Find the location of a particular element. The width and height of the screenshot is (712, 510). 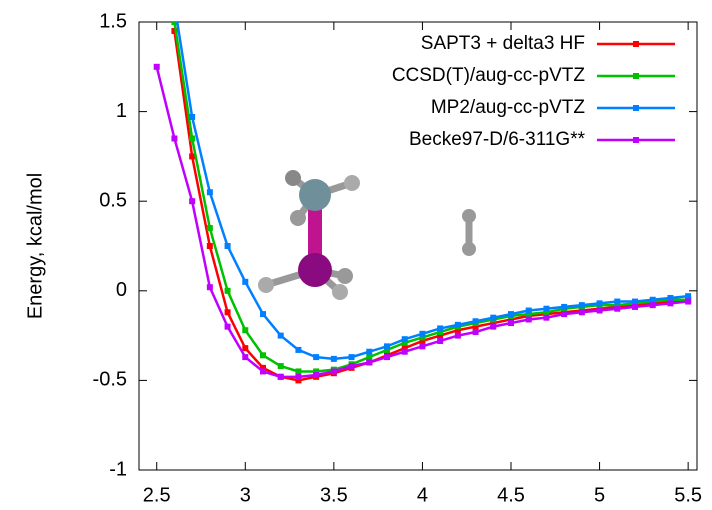

x-tick-label: 3.5 is located at coordinates (334, 495).